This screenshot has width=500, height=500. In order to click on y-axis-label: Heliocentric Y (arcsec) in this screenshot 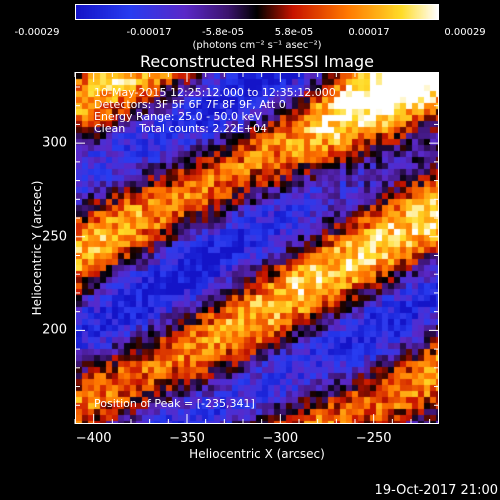, I will do `click(37, 248)`.